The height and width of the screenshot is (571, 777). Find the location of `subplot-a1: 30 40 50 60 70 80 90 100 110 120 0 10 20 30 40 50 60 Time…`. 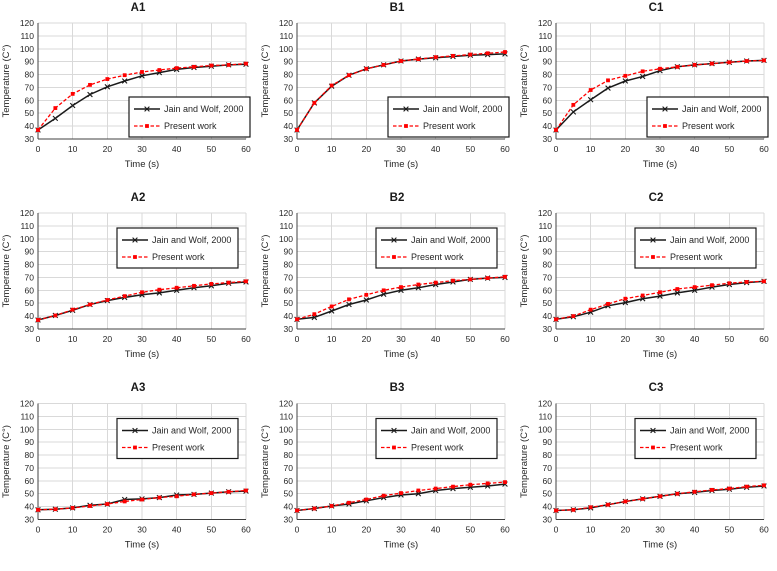

subplot-a1: 30 40 50 60 70 80 90 100 110 120 0 10 20 30 40 50 60 Time… is located at coordinates (129, 95).